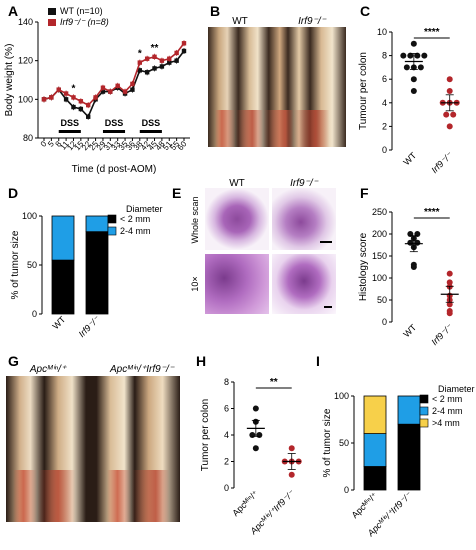 This screenshot has height=550, width=476. What do you see at coordinates (442, 334) in the screenshot?
I see `f-x-tick-label: Irf9⁻/⁻` at bounding box center [442, 334].